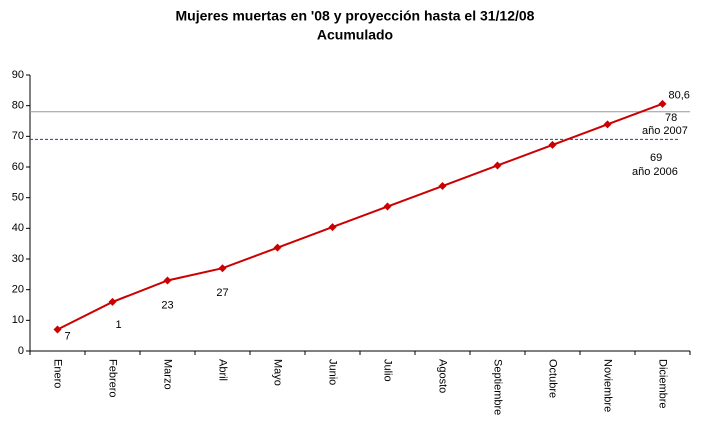  Describe the element at coordinates (222, 293) in the screenshot. I see `data-label: 27` at that location.